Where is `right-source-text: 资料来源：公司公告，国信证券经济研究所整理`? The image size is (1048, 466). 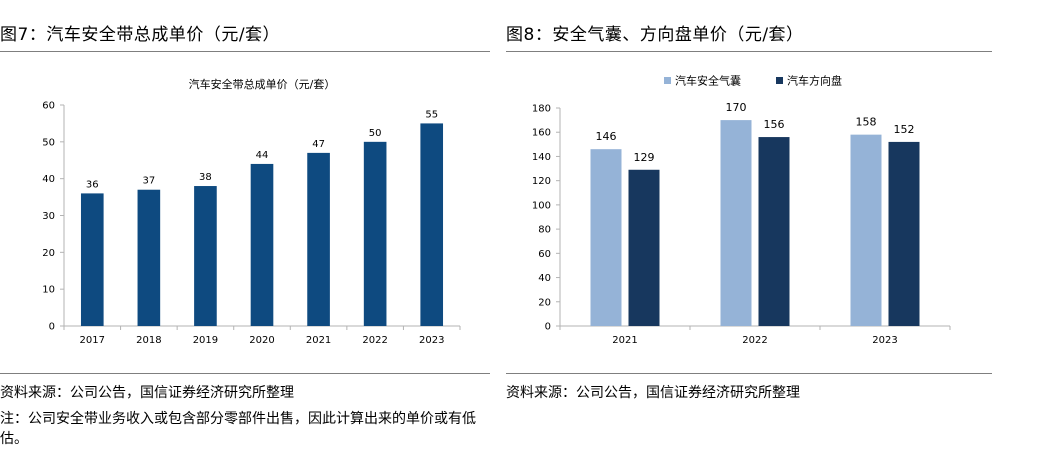 right-source-text: 资料来源：公司公告，国信证券经济研究所整理 is located at coordinates (653, 393).